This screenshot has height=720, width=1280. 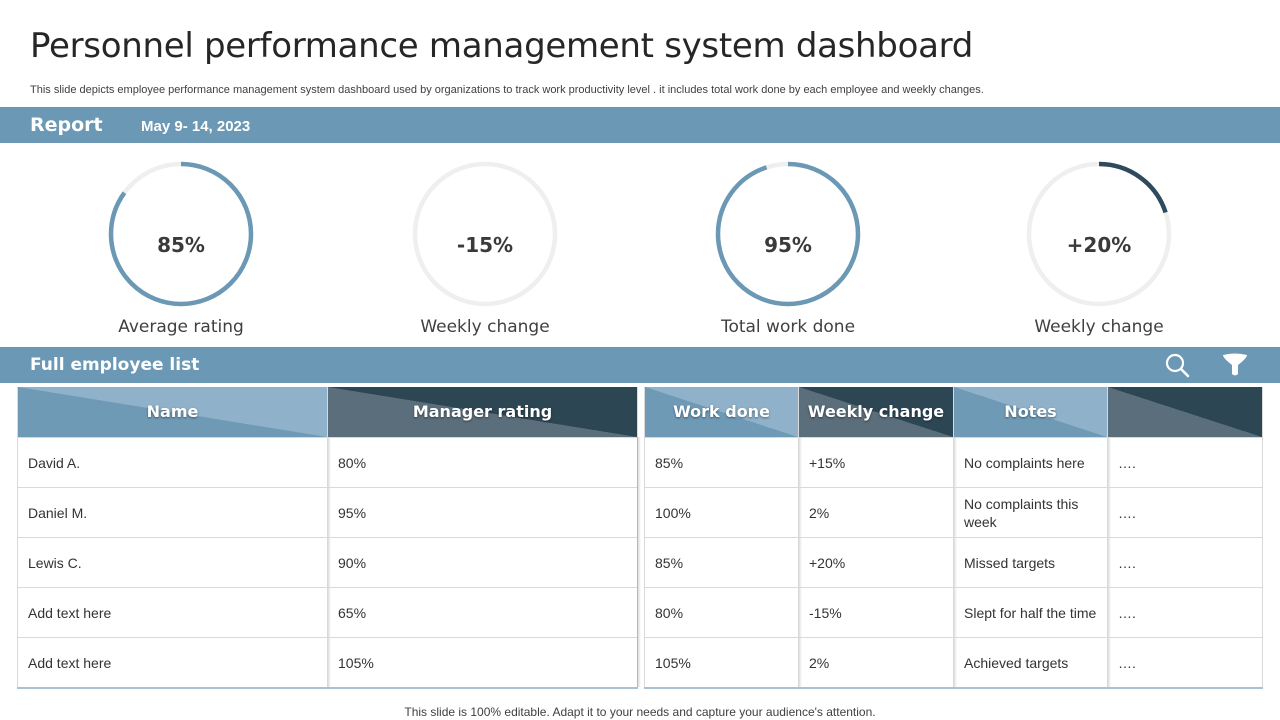 What do you see at coordinates (482, 412) in the screenshot?
I see `column-header-manager-rating: Manager rating` at bounding box center [482, 412].